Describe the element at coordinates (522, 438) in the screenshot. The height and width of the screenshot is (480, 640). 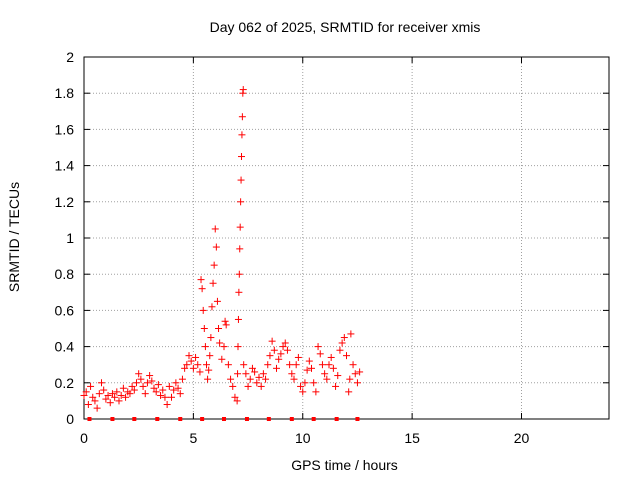
I see `x-tick-label: 20` at that location.